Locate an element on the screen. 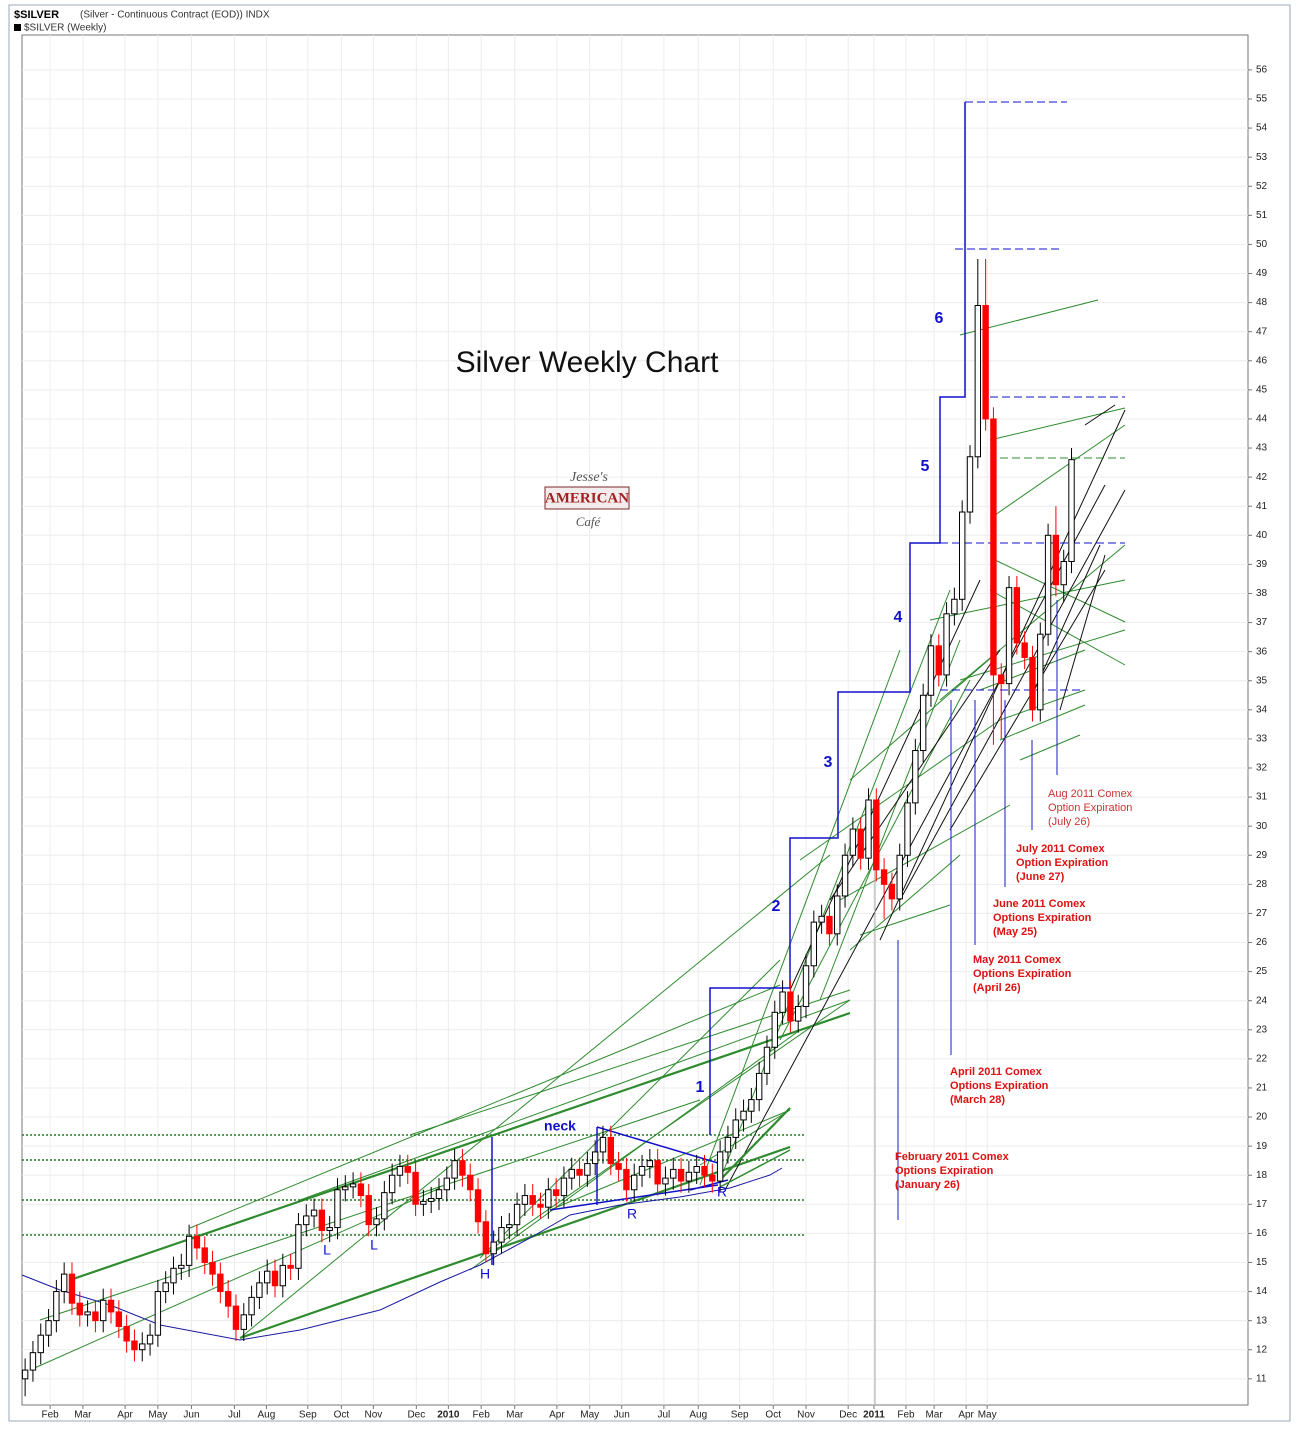 Image resolution: width=1299 pixels, height=1434 pixels. chart-title: Silver Weekly Chart is located at coordinates (588, 362).